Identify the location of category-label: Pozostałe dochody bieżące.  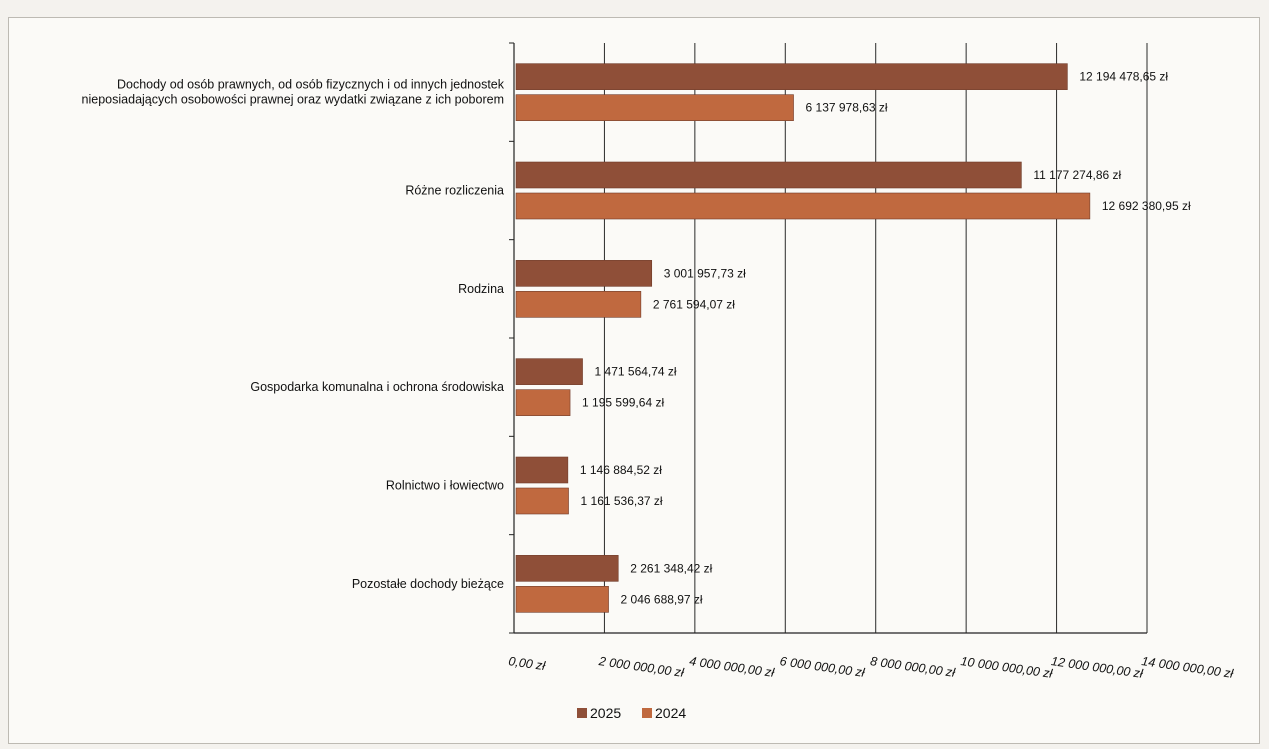
(428, 584).